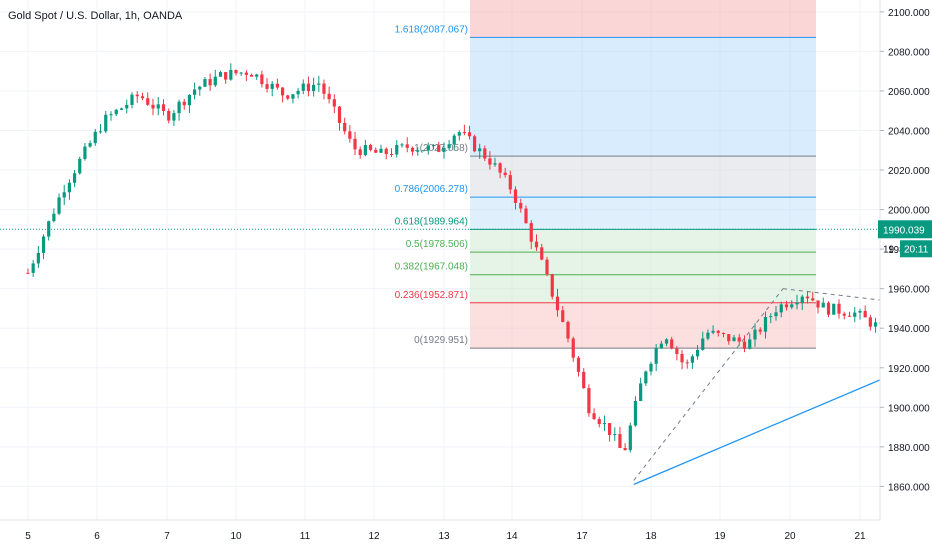 The image size is (932, 555). Describe the element at coordinates (374, 536) in the screenshot. I see `x-tick-label: 12` at that location.